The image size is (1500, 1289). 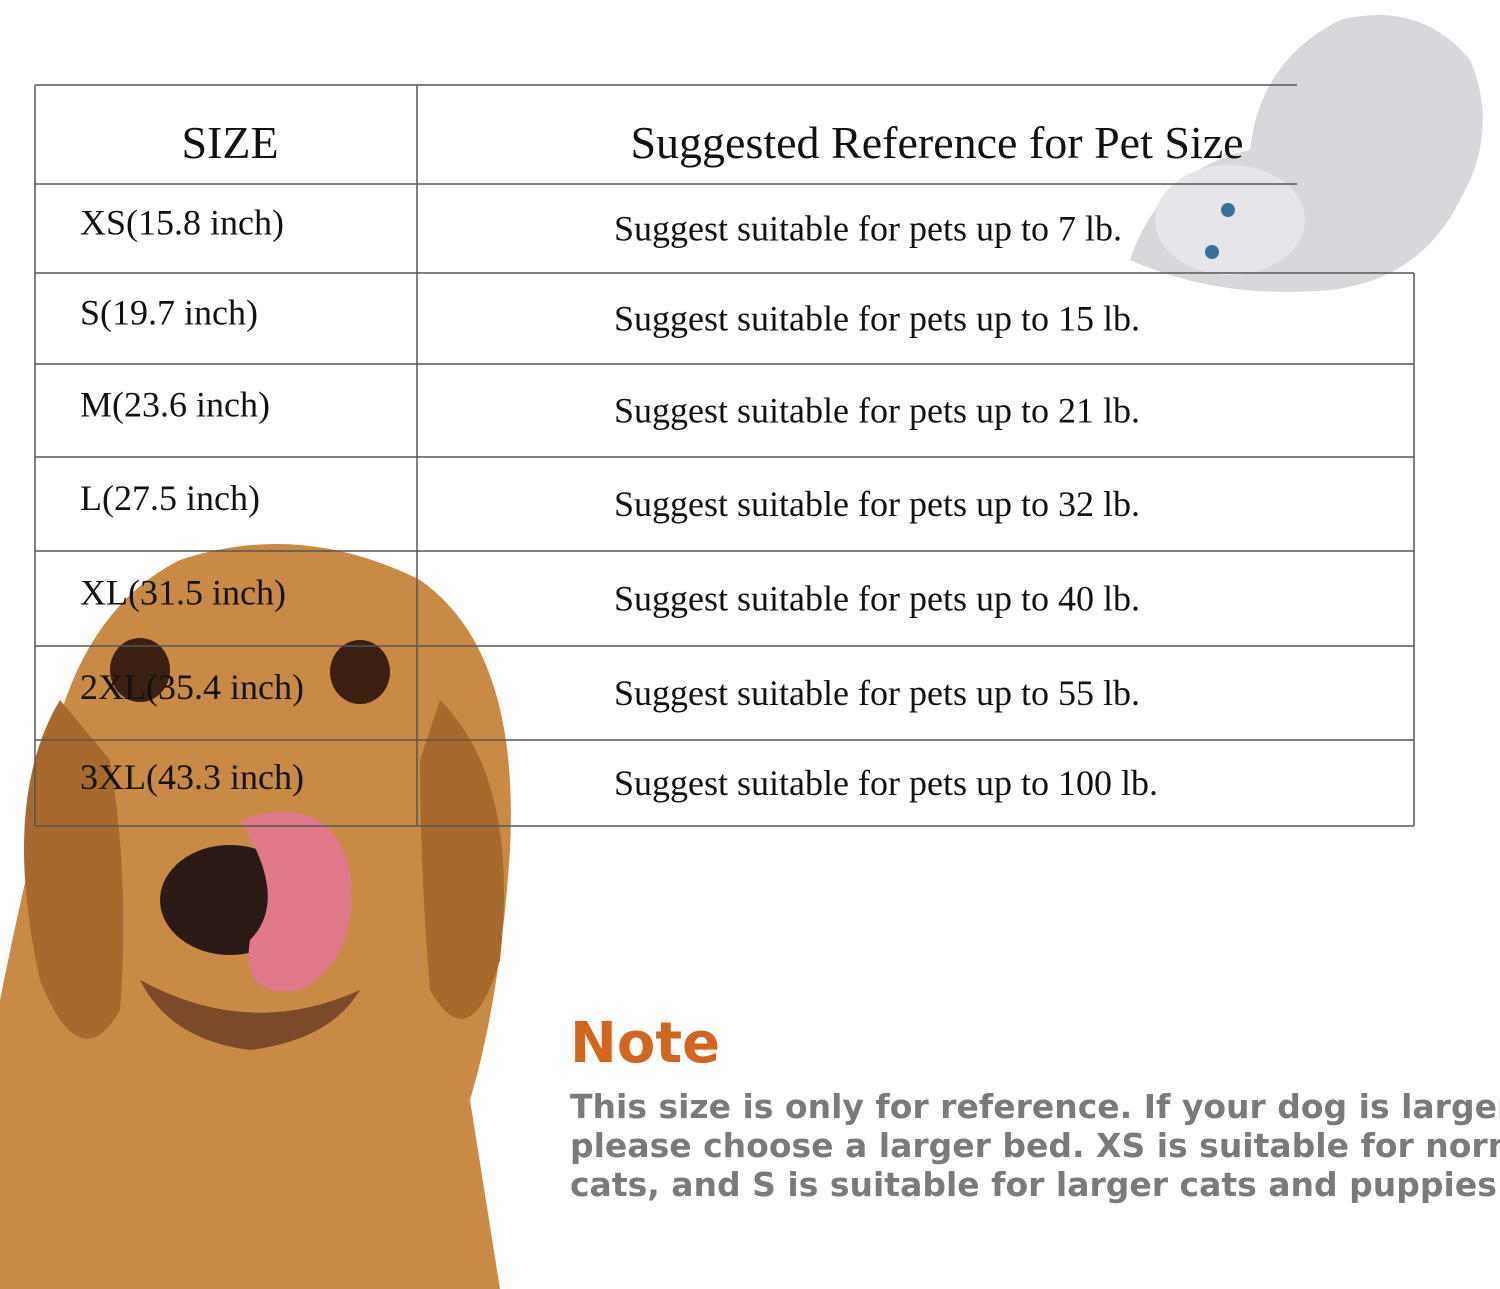 What do you see at coordinates (192, 687) in the screenshot?
I see `size-cell: 2XL(35.4 inch)` at bounding box center [192, 687].